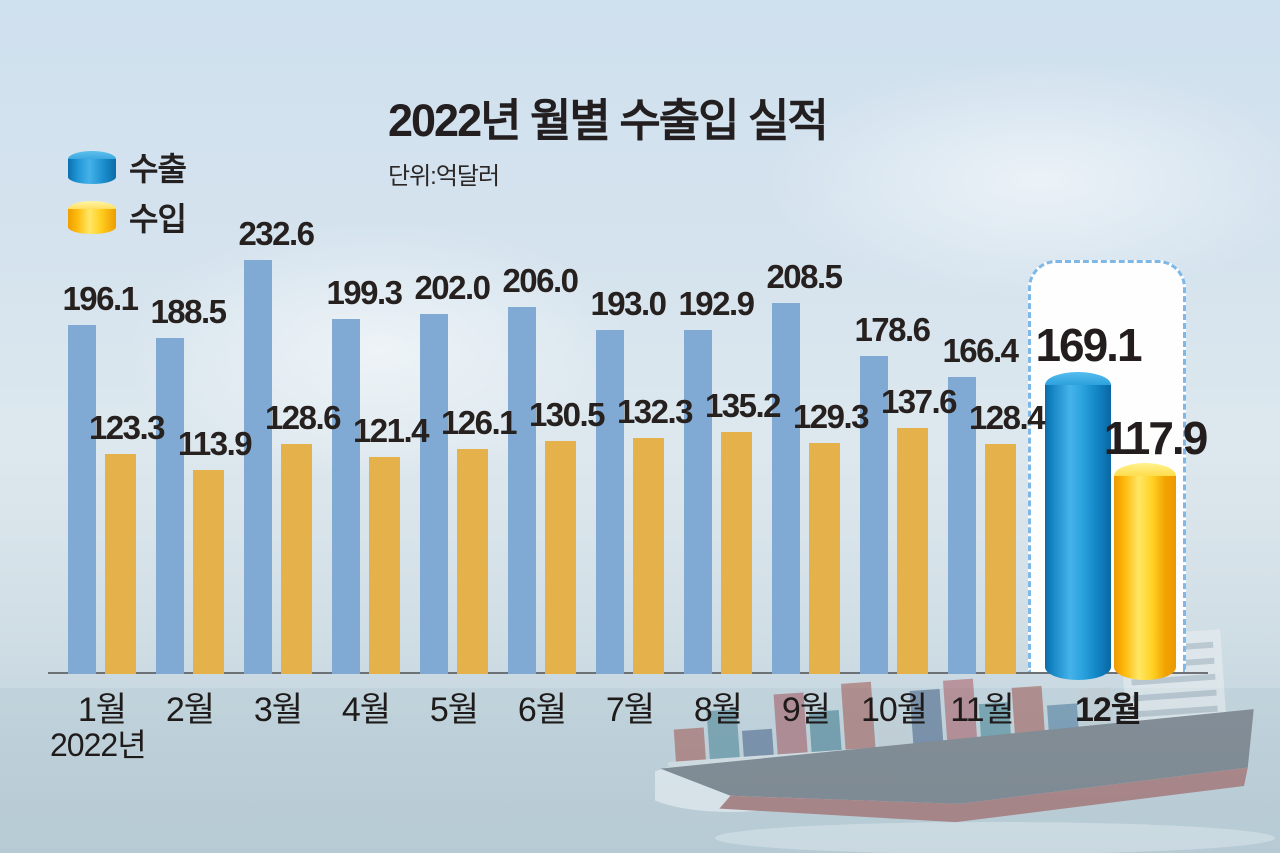 The image size is (1280, 853). Describe the element at coordinates (158, 219) in the screenshot. I see `legend-import-label: 수입` at that location.